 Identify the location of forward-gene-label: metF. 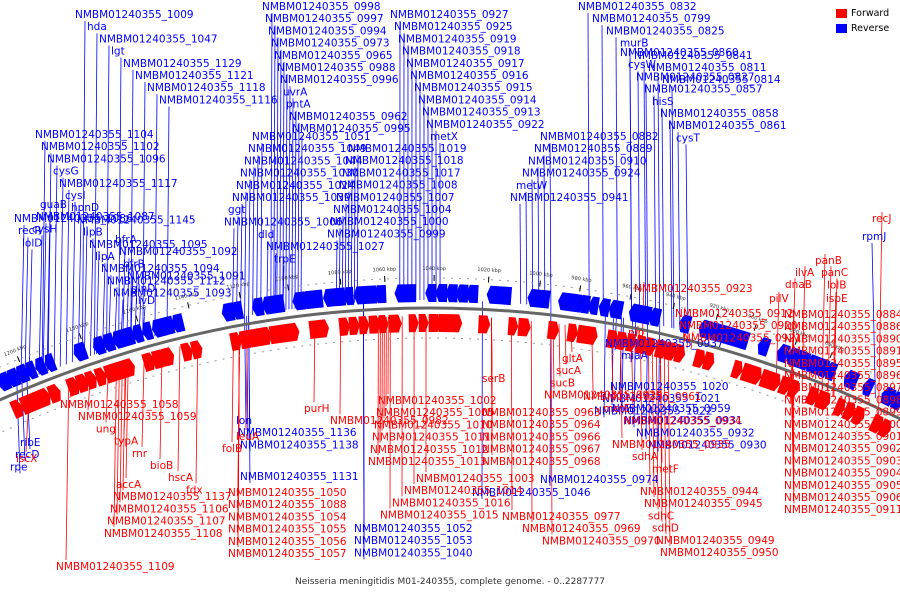
(665, 469).